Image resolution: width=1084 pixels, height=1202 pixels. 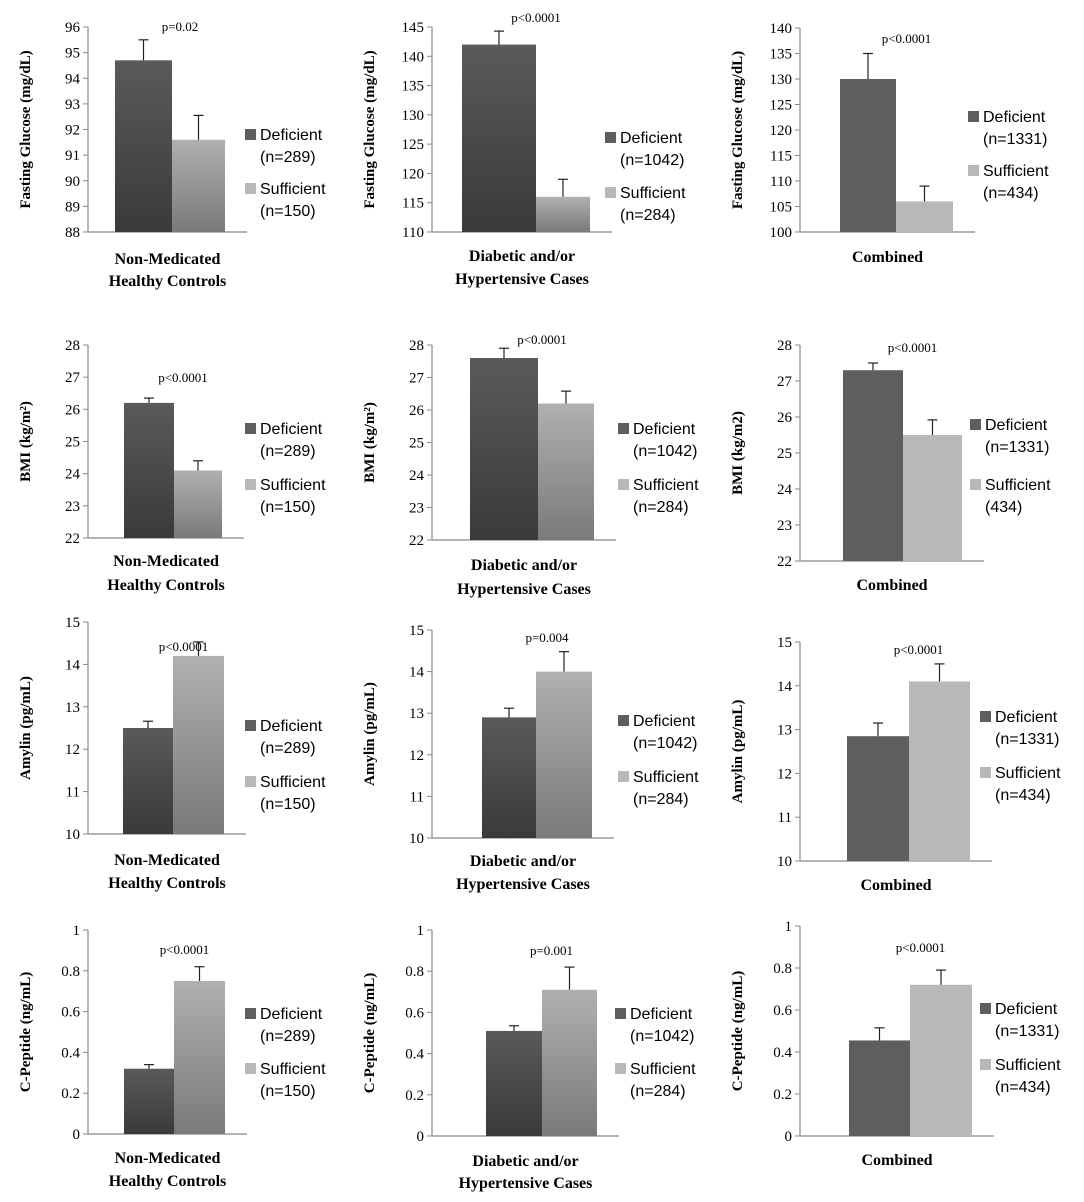 What do you see at coordinates (72, 233) in the screenshot?
I see `y-tick-label: 88` at bounding box center [72, 233].